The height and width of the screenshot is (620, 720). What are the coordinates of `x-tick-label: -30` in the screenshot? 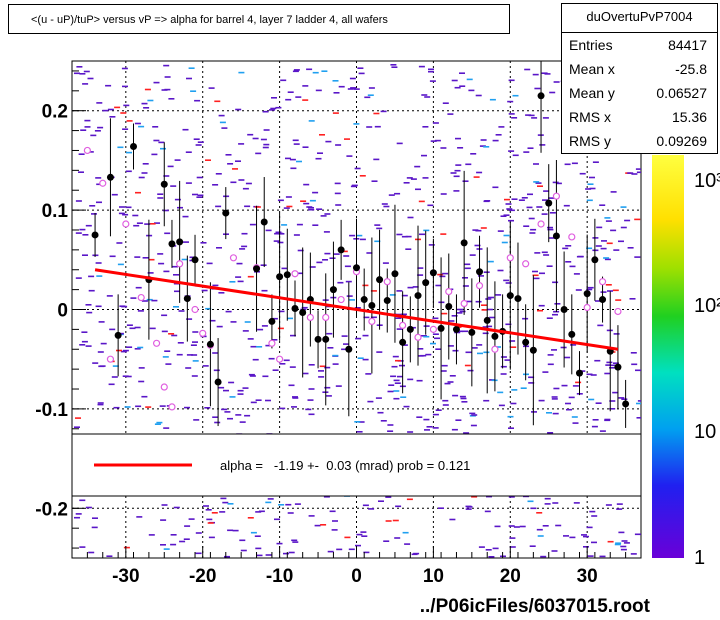 It's located at (125, 576).